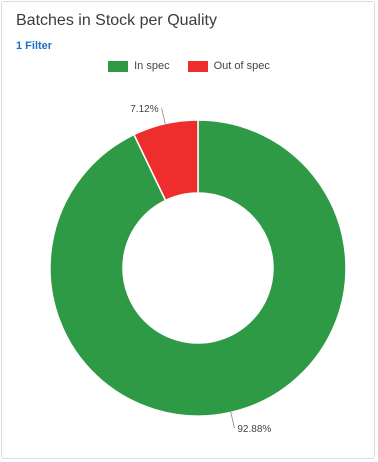 The width and height of the screenshot is (378, 462). I want to click on filter-link: 1 Filter, so click(34, 46).